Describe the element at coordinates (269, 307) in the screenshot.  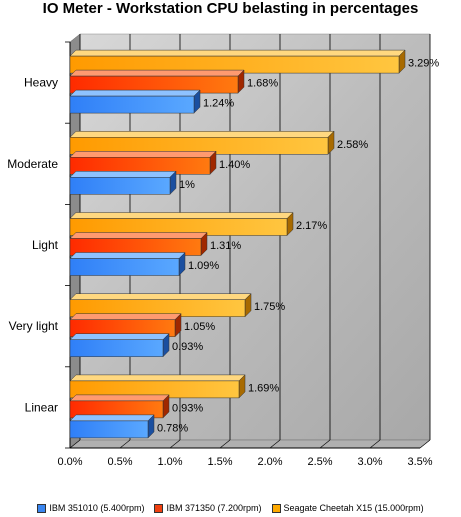
I see `data-label: 1.75%` at that location.